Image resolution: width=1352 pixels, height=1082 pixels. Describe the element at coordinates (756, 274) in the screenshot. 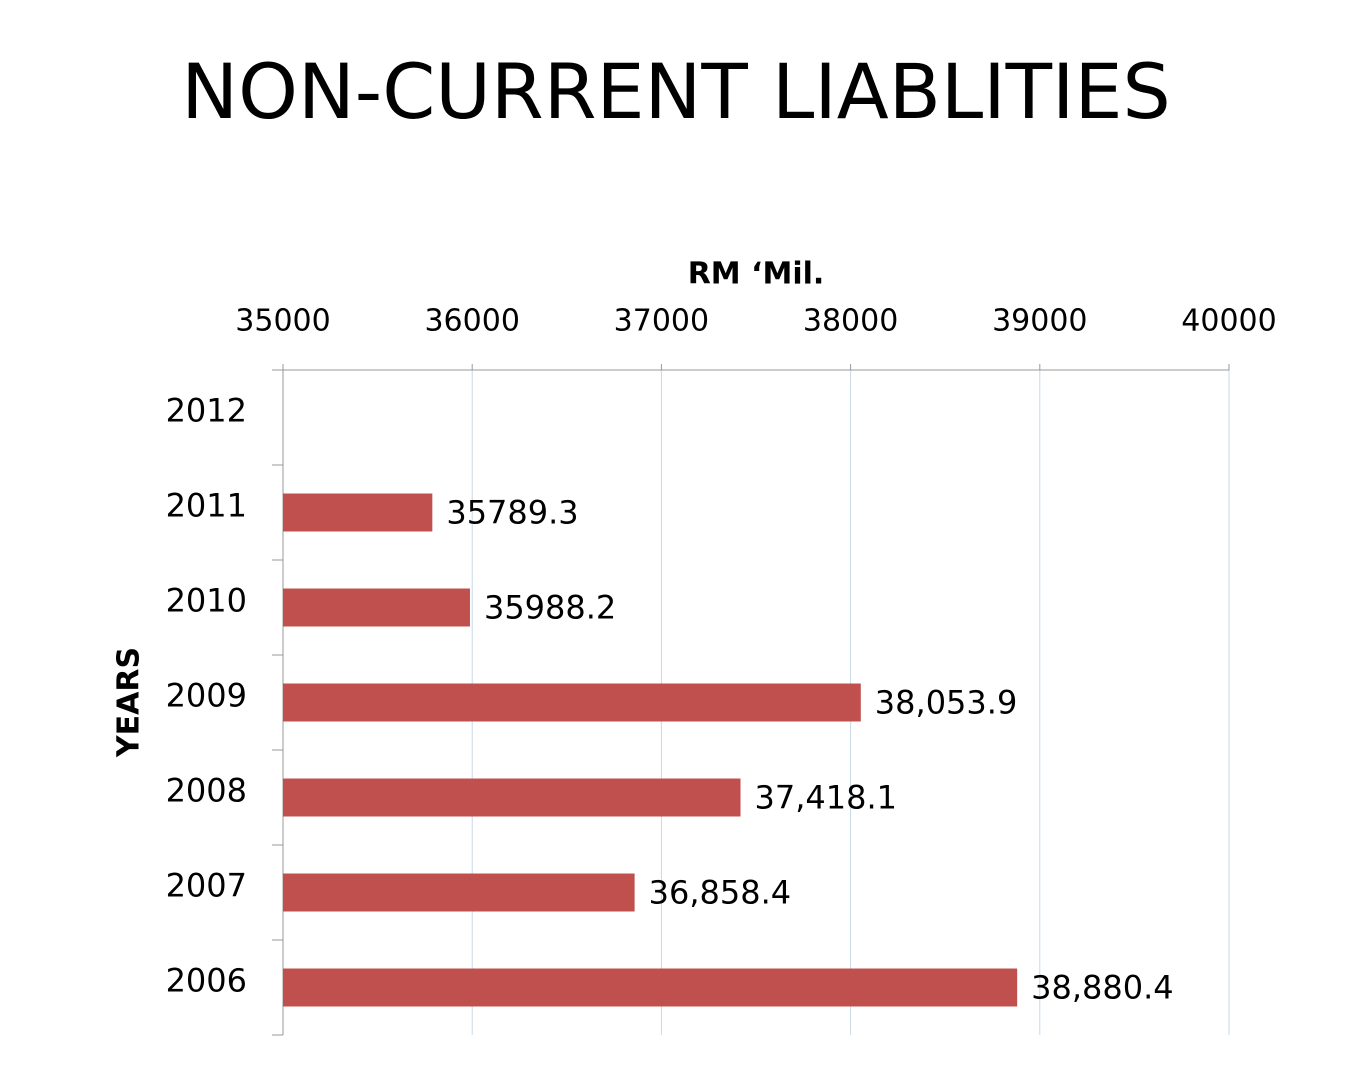

I see `x-axis-label: RM ‘Mil.` at that location.